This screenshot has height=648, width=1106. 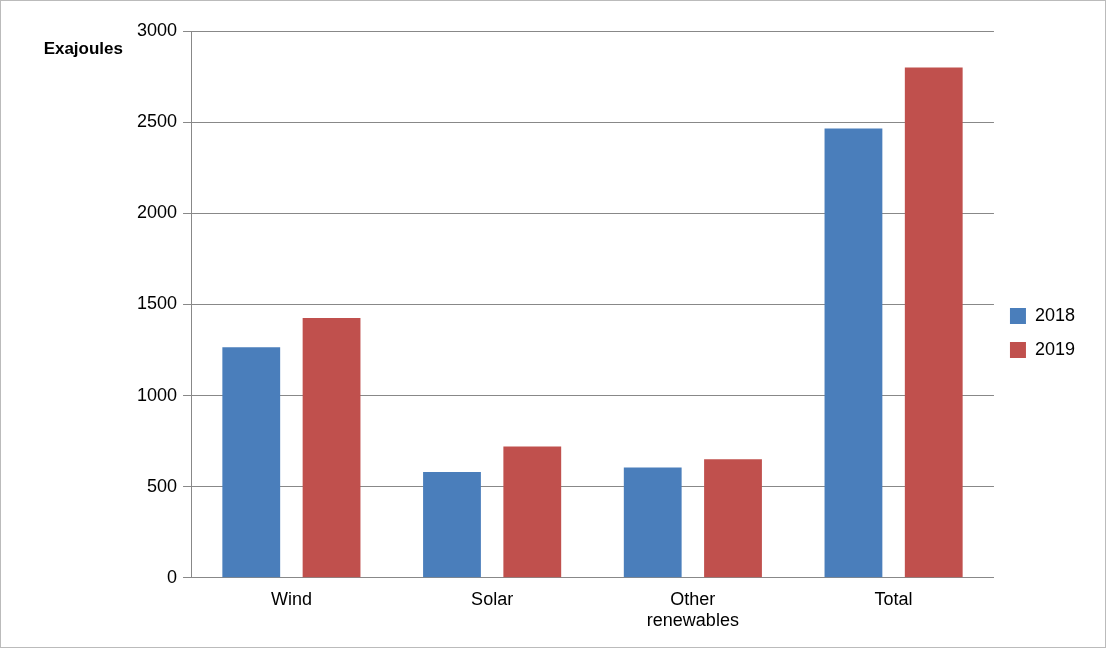 What do you see at coordinates (692, 609) in the screenshot?
I see `x-tick-label: Other renewables` at bounding box center [692, 609].